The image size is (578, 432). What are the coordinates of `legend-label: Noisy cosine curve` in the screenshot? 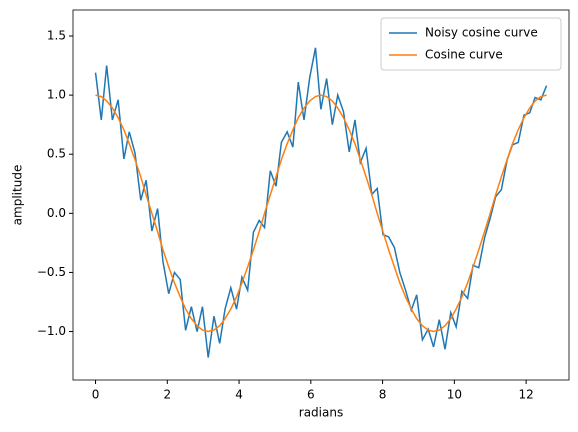 It's located at (481, 33).